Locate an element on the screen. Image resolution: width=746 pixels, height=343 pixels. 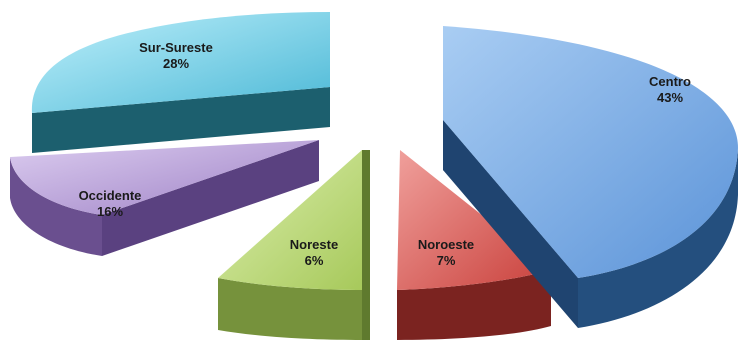
slice-noreste is located at coordinates (294, 245).